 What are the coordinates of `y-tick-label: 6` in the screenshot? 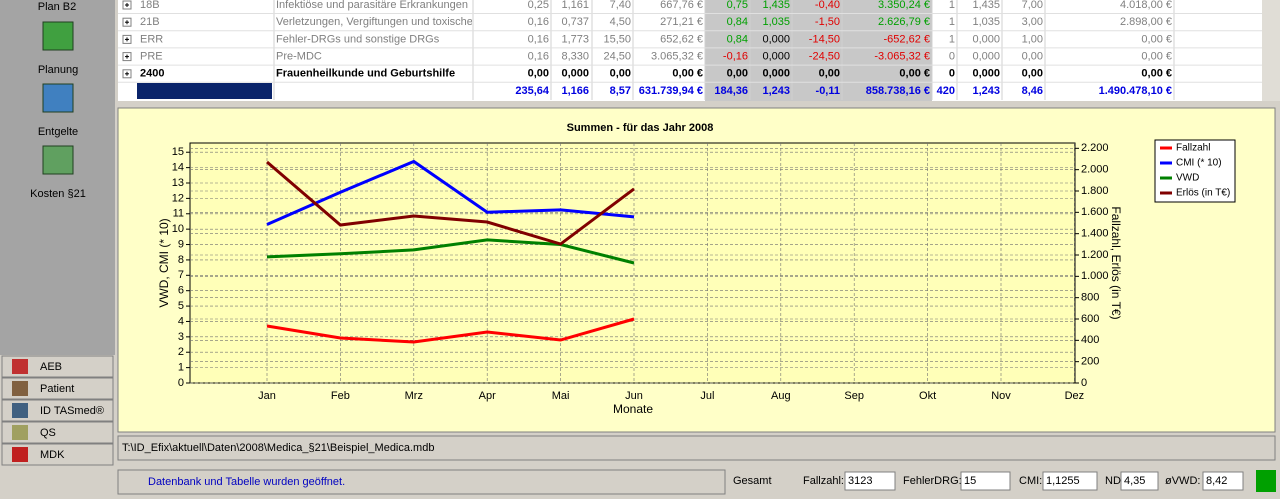 It's located at (181, 291).